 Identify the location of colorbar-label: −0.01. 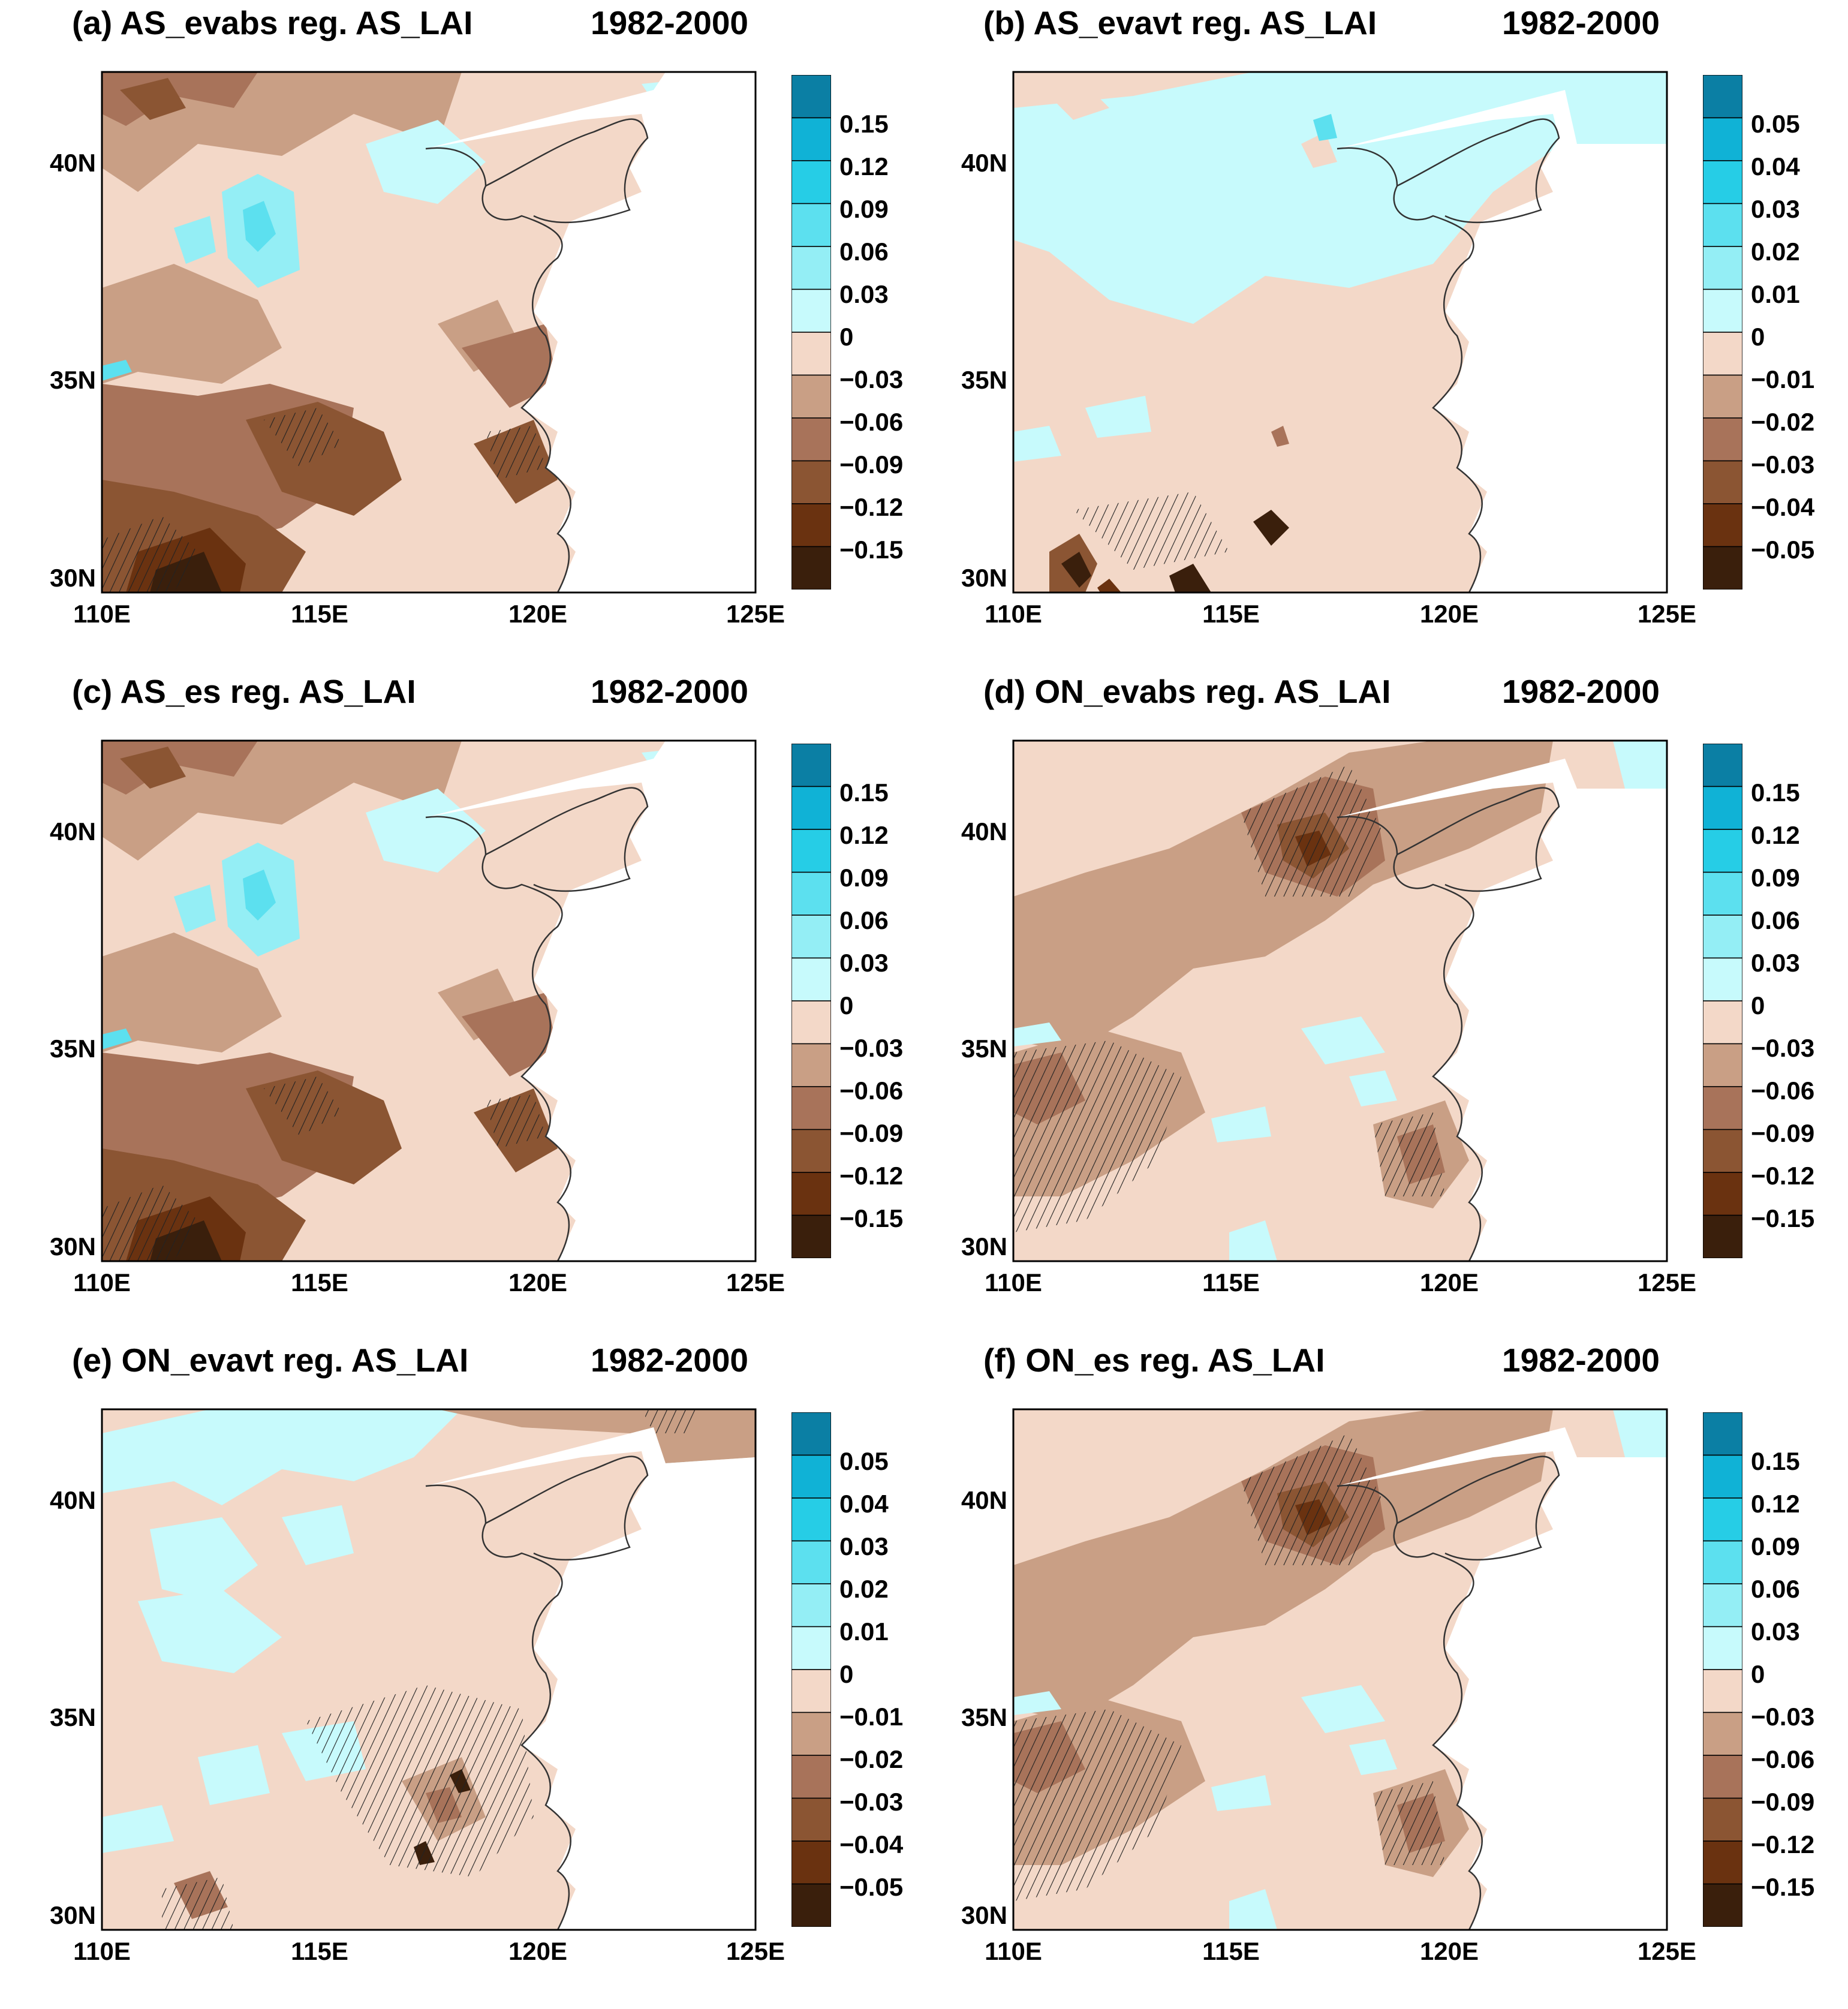
(1783, 379).